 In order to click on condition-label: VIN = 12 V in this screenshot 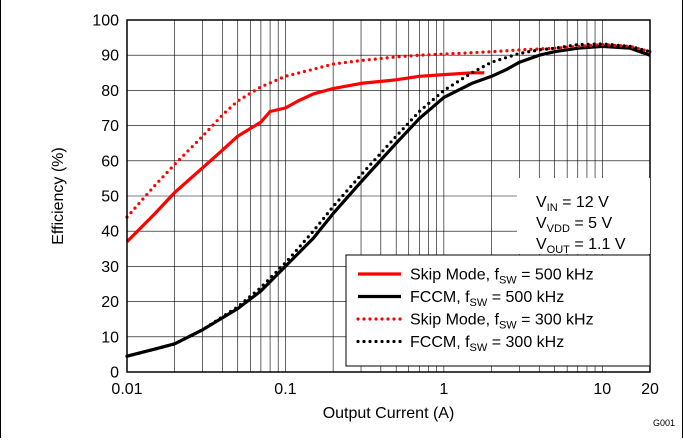, I will do `click(572, 204)`.